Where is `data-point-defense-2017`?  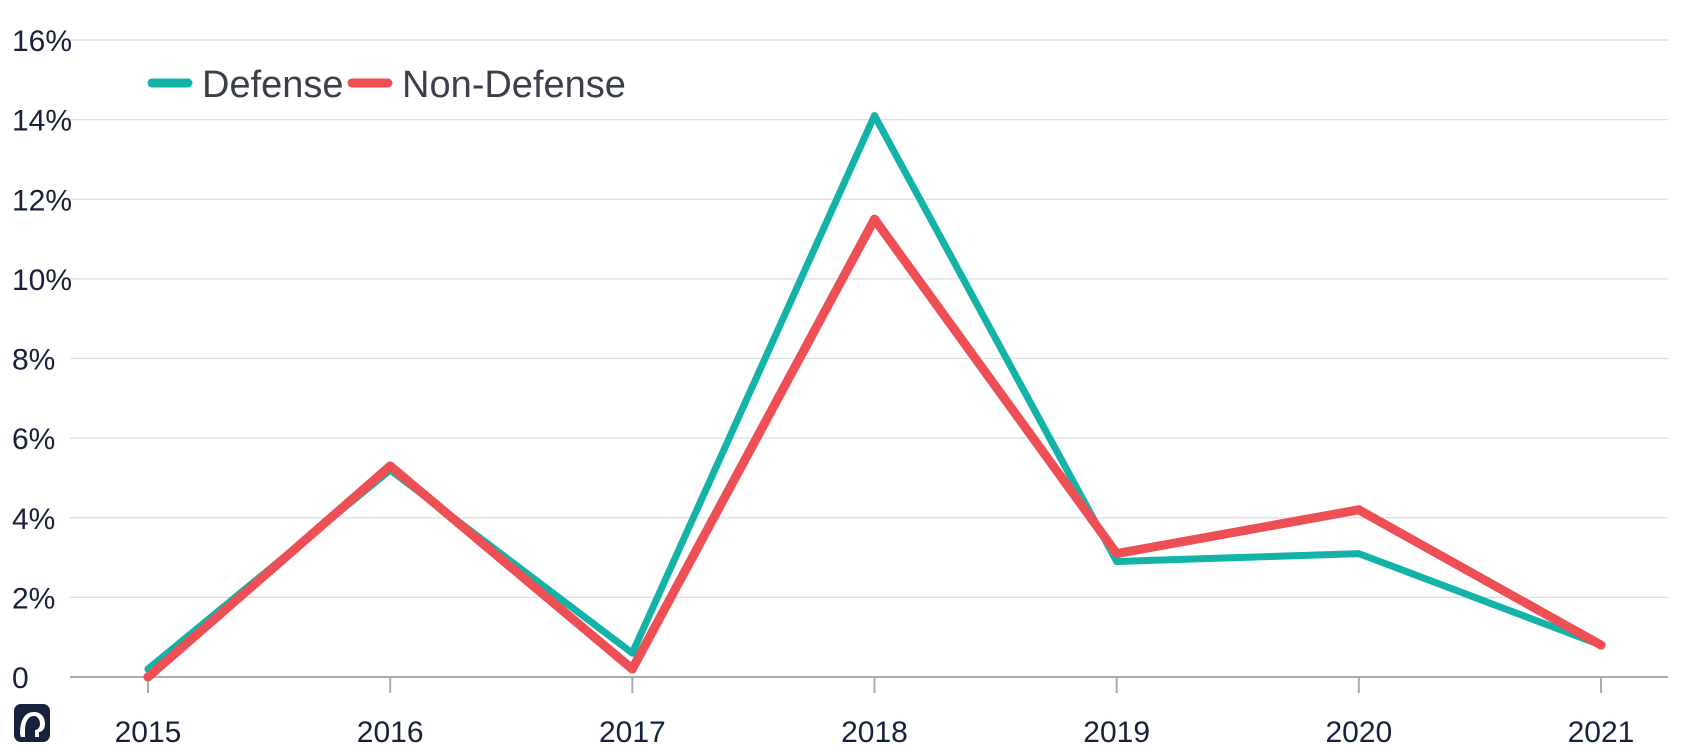
data-point-defense-2017 is located at coordinates (632, 653).